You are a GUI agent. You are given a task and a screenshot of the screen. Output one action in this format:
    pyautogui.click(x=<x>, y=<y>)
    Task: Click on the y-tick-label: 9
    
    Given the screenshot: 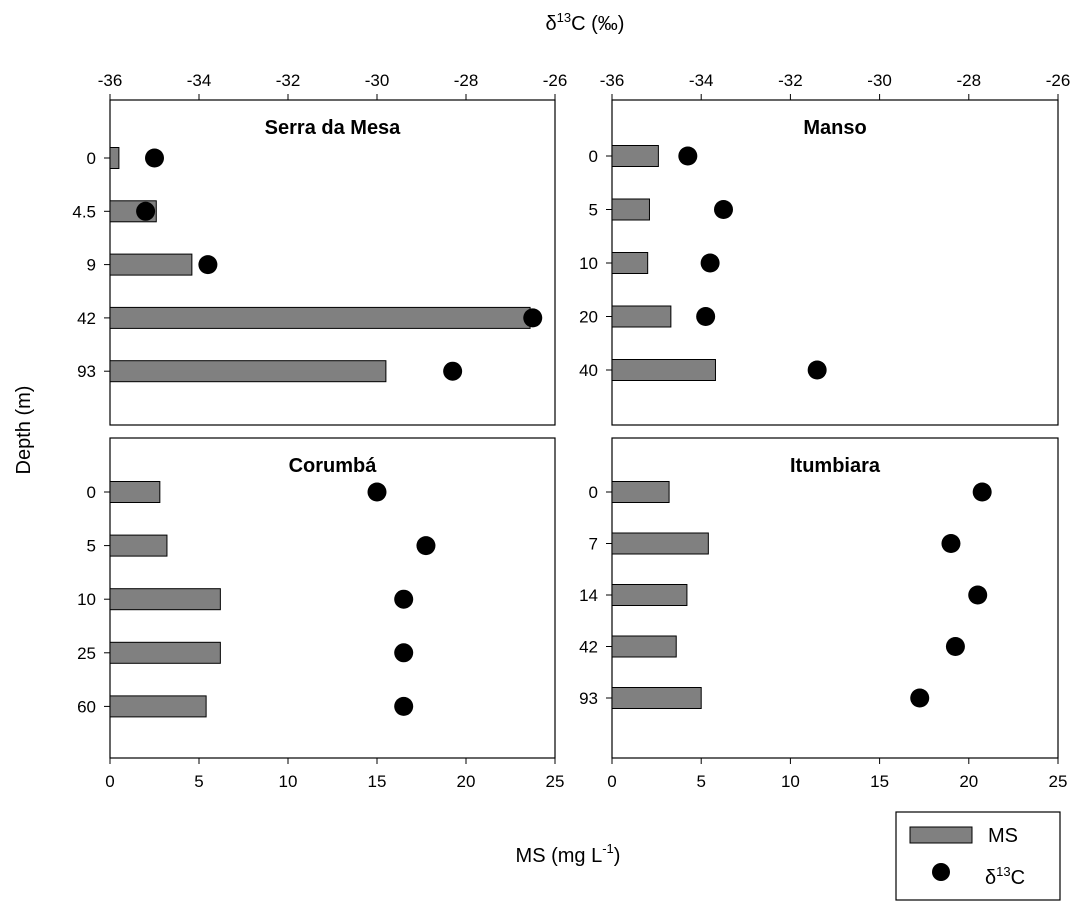 What is the action you would take?
    pyautogui.click(x=91, y=265)
    